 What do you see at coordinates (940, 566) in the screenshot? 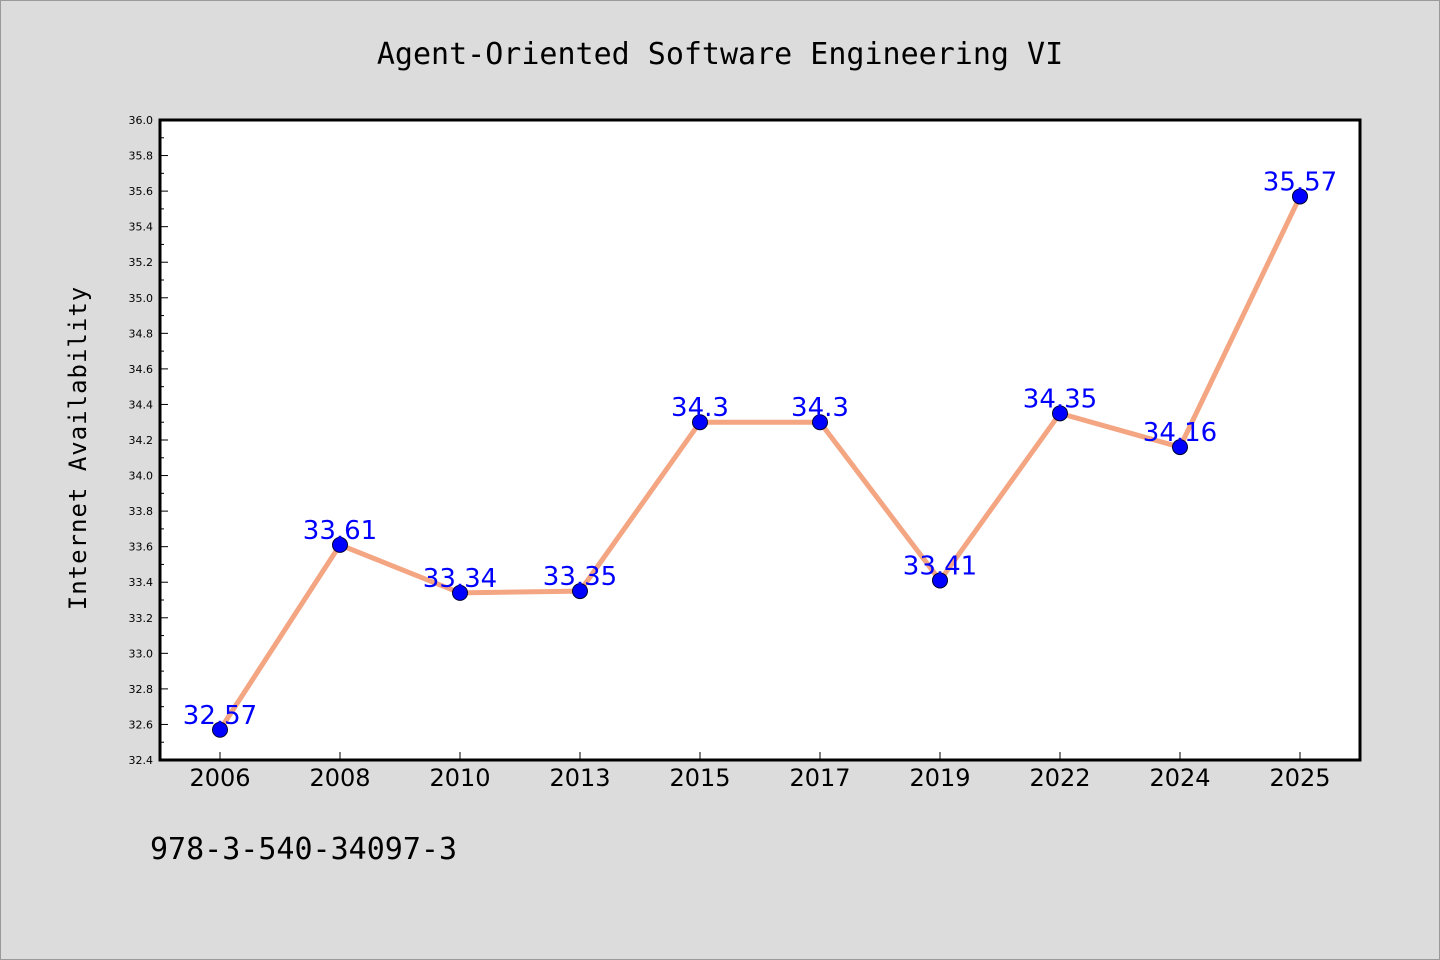
I see `data-point-label: 33.41` at bounding box center [940, 566].